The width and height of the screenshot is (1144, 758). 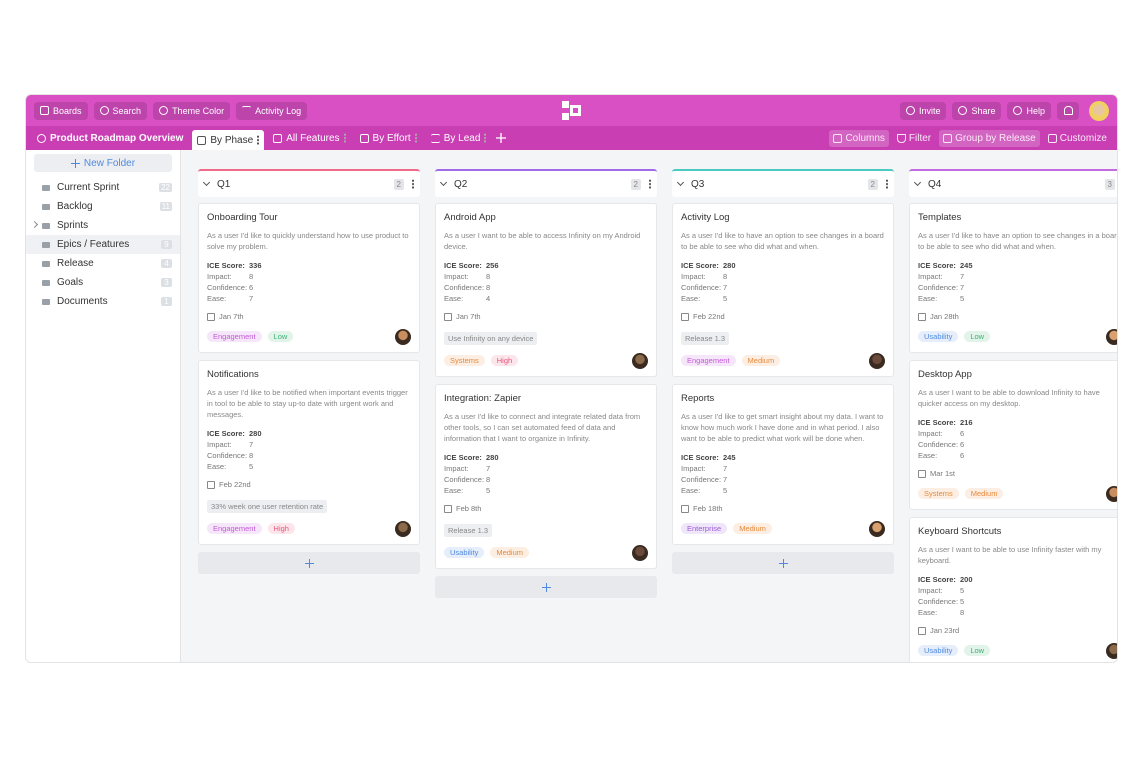 What do you see at coordinates (1068, 110) in the screenshot?
I see `notifications` at bounding box center [1068, 110].